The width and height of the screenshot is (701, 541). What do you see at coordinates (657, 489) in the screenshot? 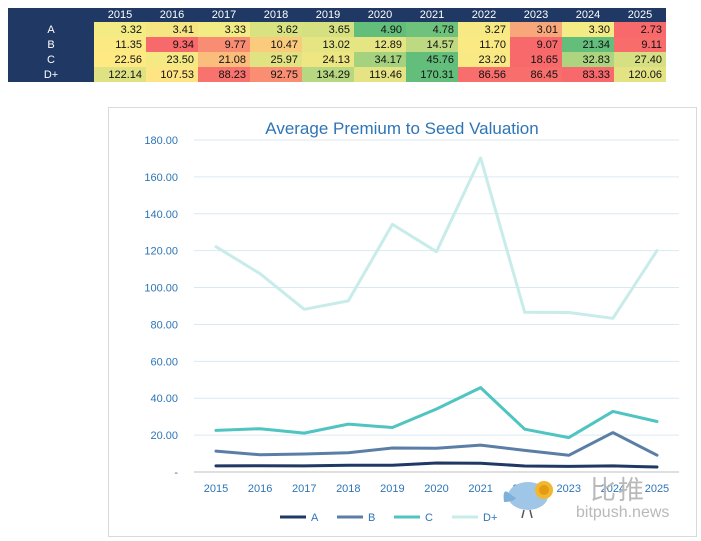
I see `x-tick-label: 2025` at bounding box center [657, 489].